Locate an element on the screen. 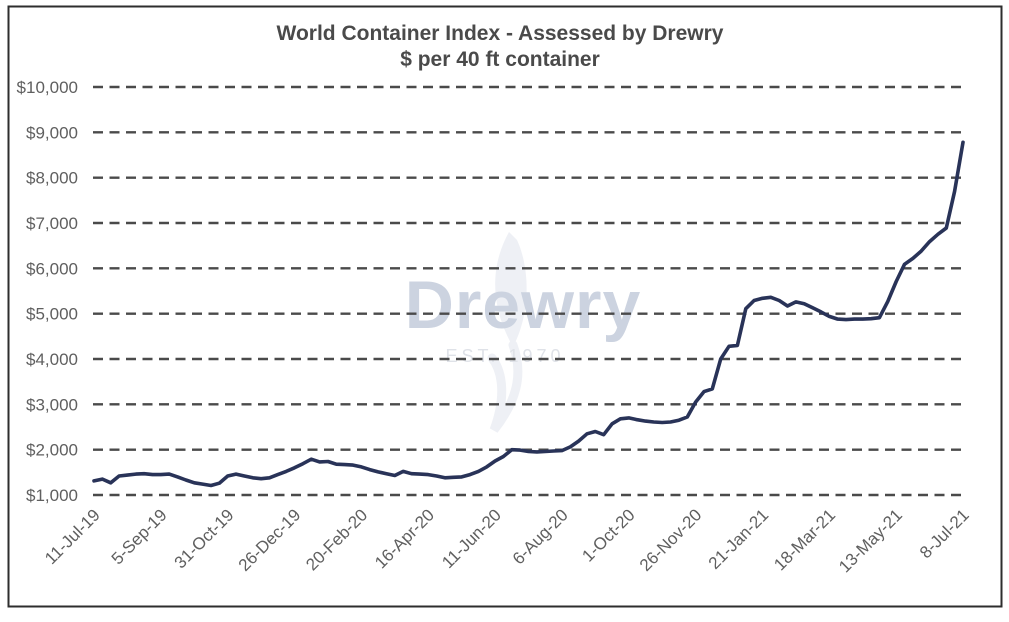 The height and width of the screenshot is (622, 1009). y-tick-label: $2,000 is located at coordinates (52, 450).